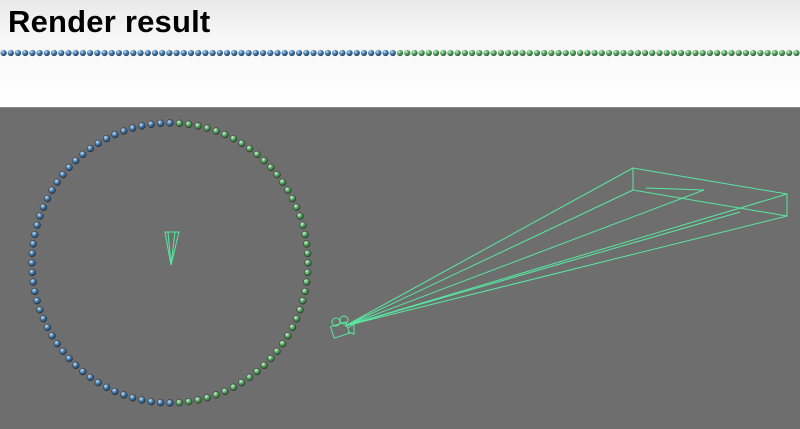 The image size is (800, 429). What do you see at coordinates (172, 248) in the screenshot?
I see `light-gizmo-icon` at bounding box center [172, 248].